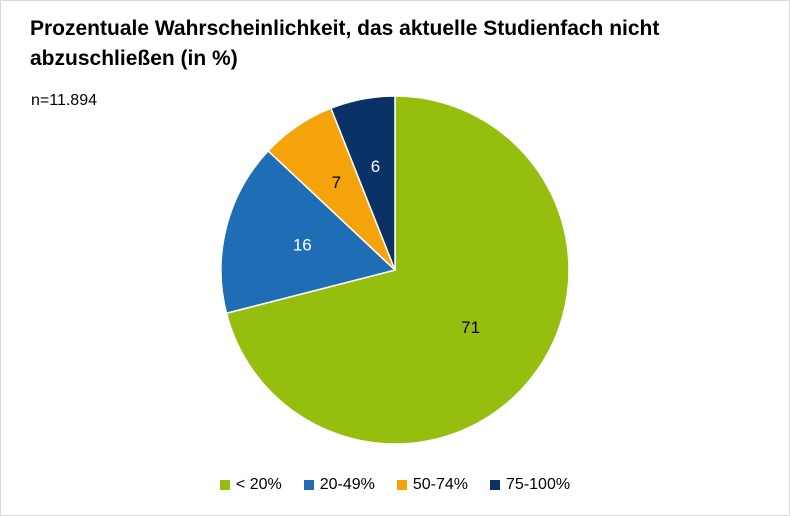 This screenshot has width=790, height=516. I want to click on legend-item-50-74: 50-74%, so click(432, 485).